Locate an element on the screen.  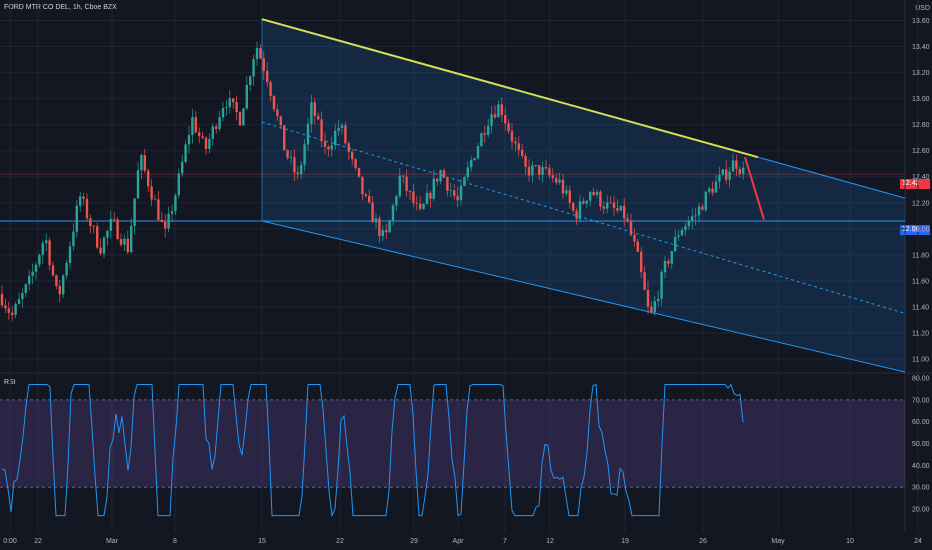
price-tick-label: 13.60 is located at coordinates (921, 21).